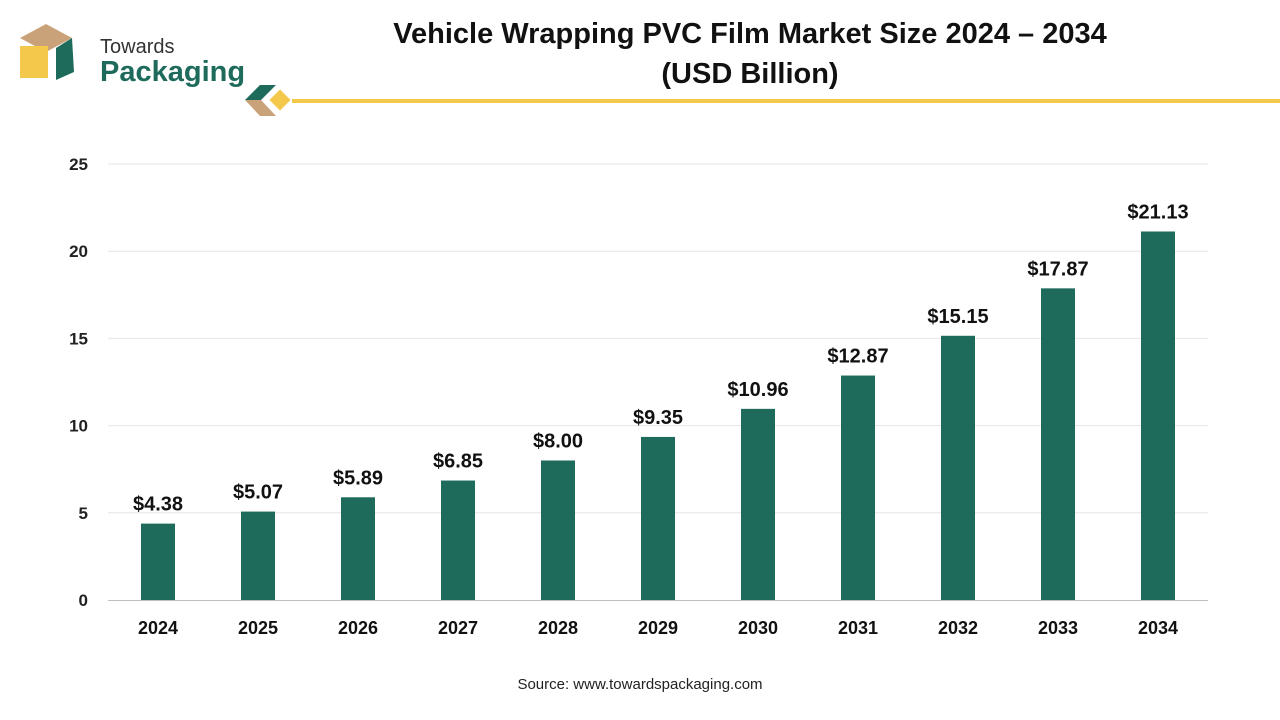  What do you see at coordinates (958, 628) in the screenshot?
I see `x-tick-label: 2032` at bounding box center [958, 628].